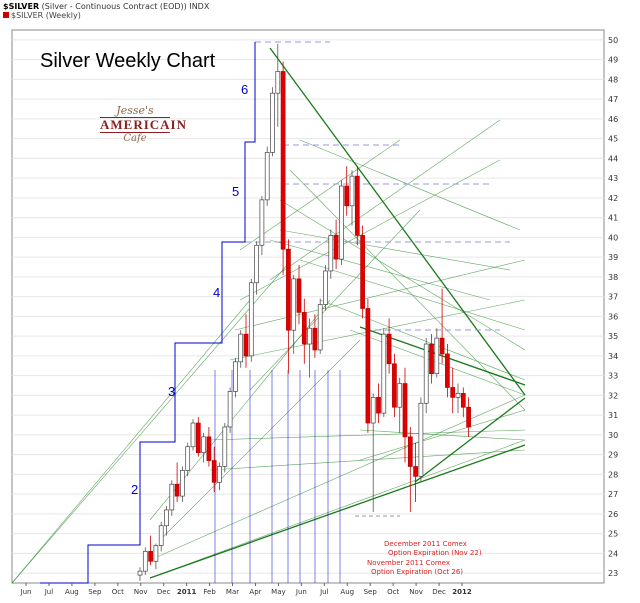 The width and height of the screenshot is (640, 603). I want to click on y-tick-label: 38, so click(613, 277).